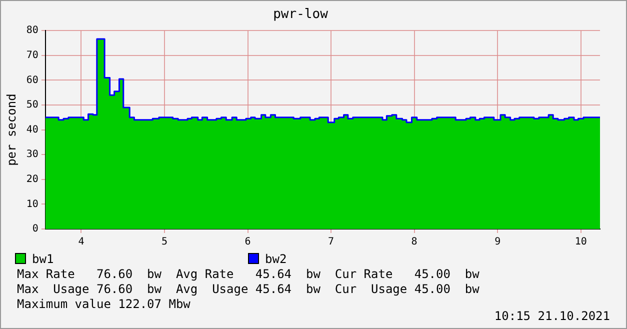  Describe the element at coordinates (32, 154) in the screenshot. I see `y-tick-label: 30` at that location.